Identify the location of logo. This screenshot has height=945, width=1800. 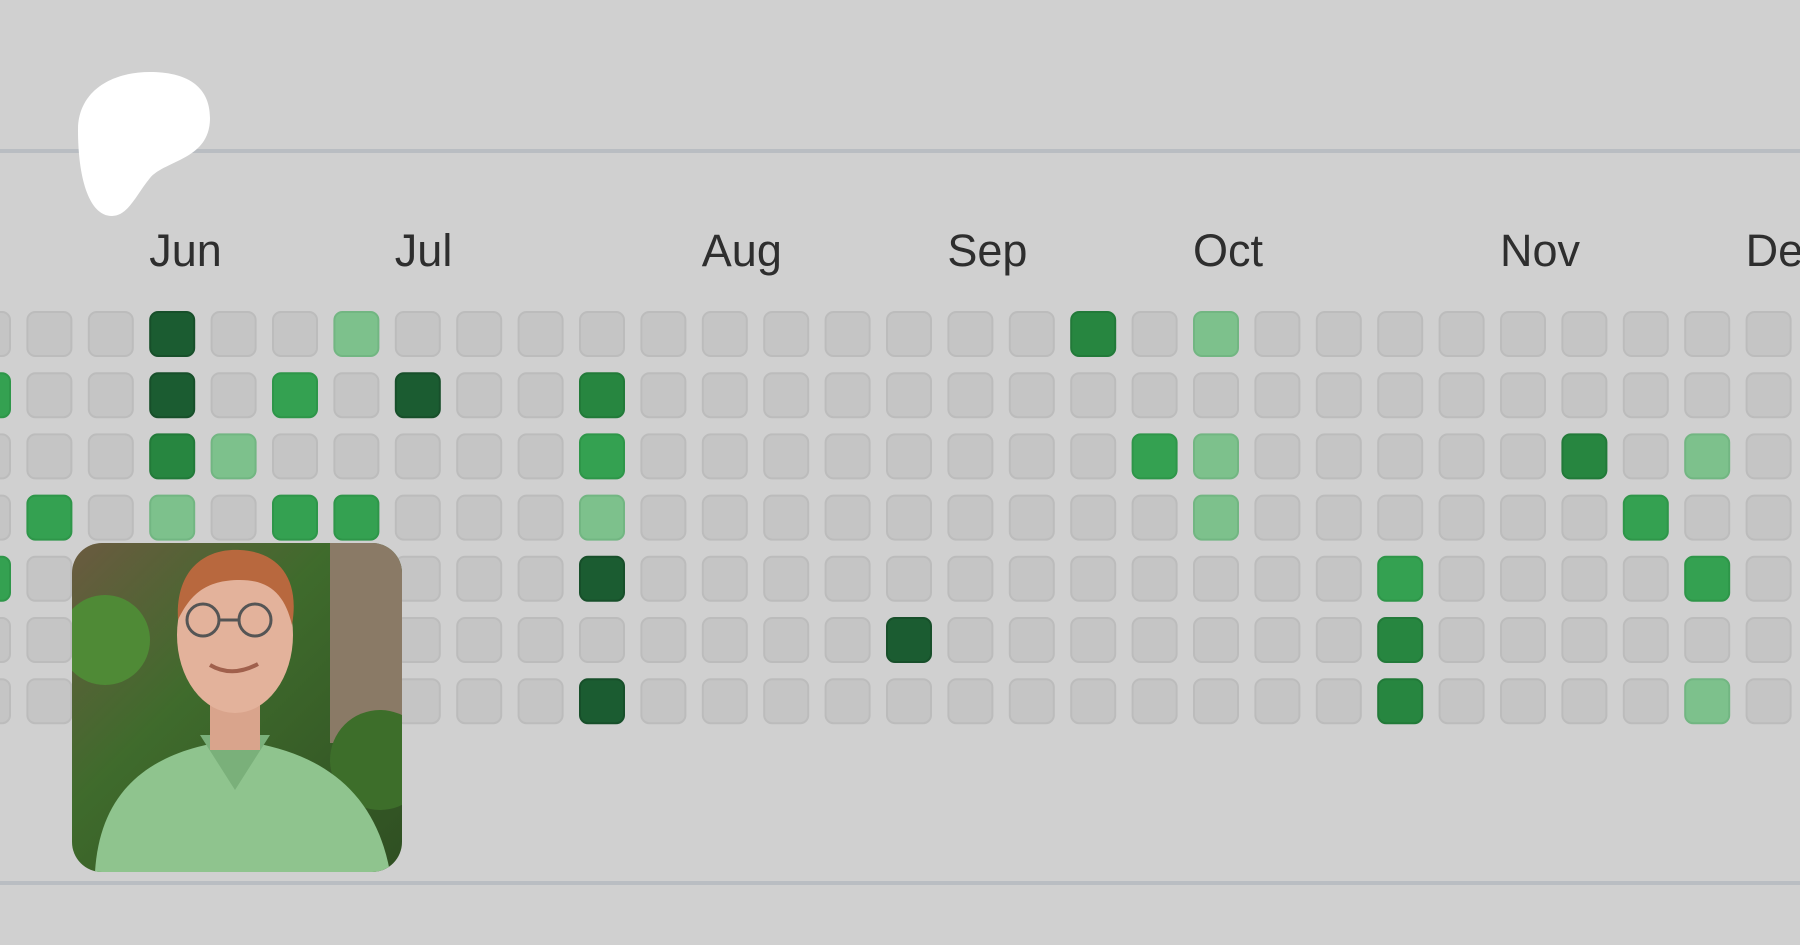
(144, 144).